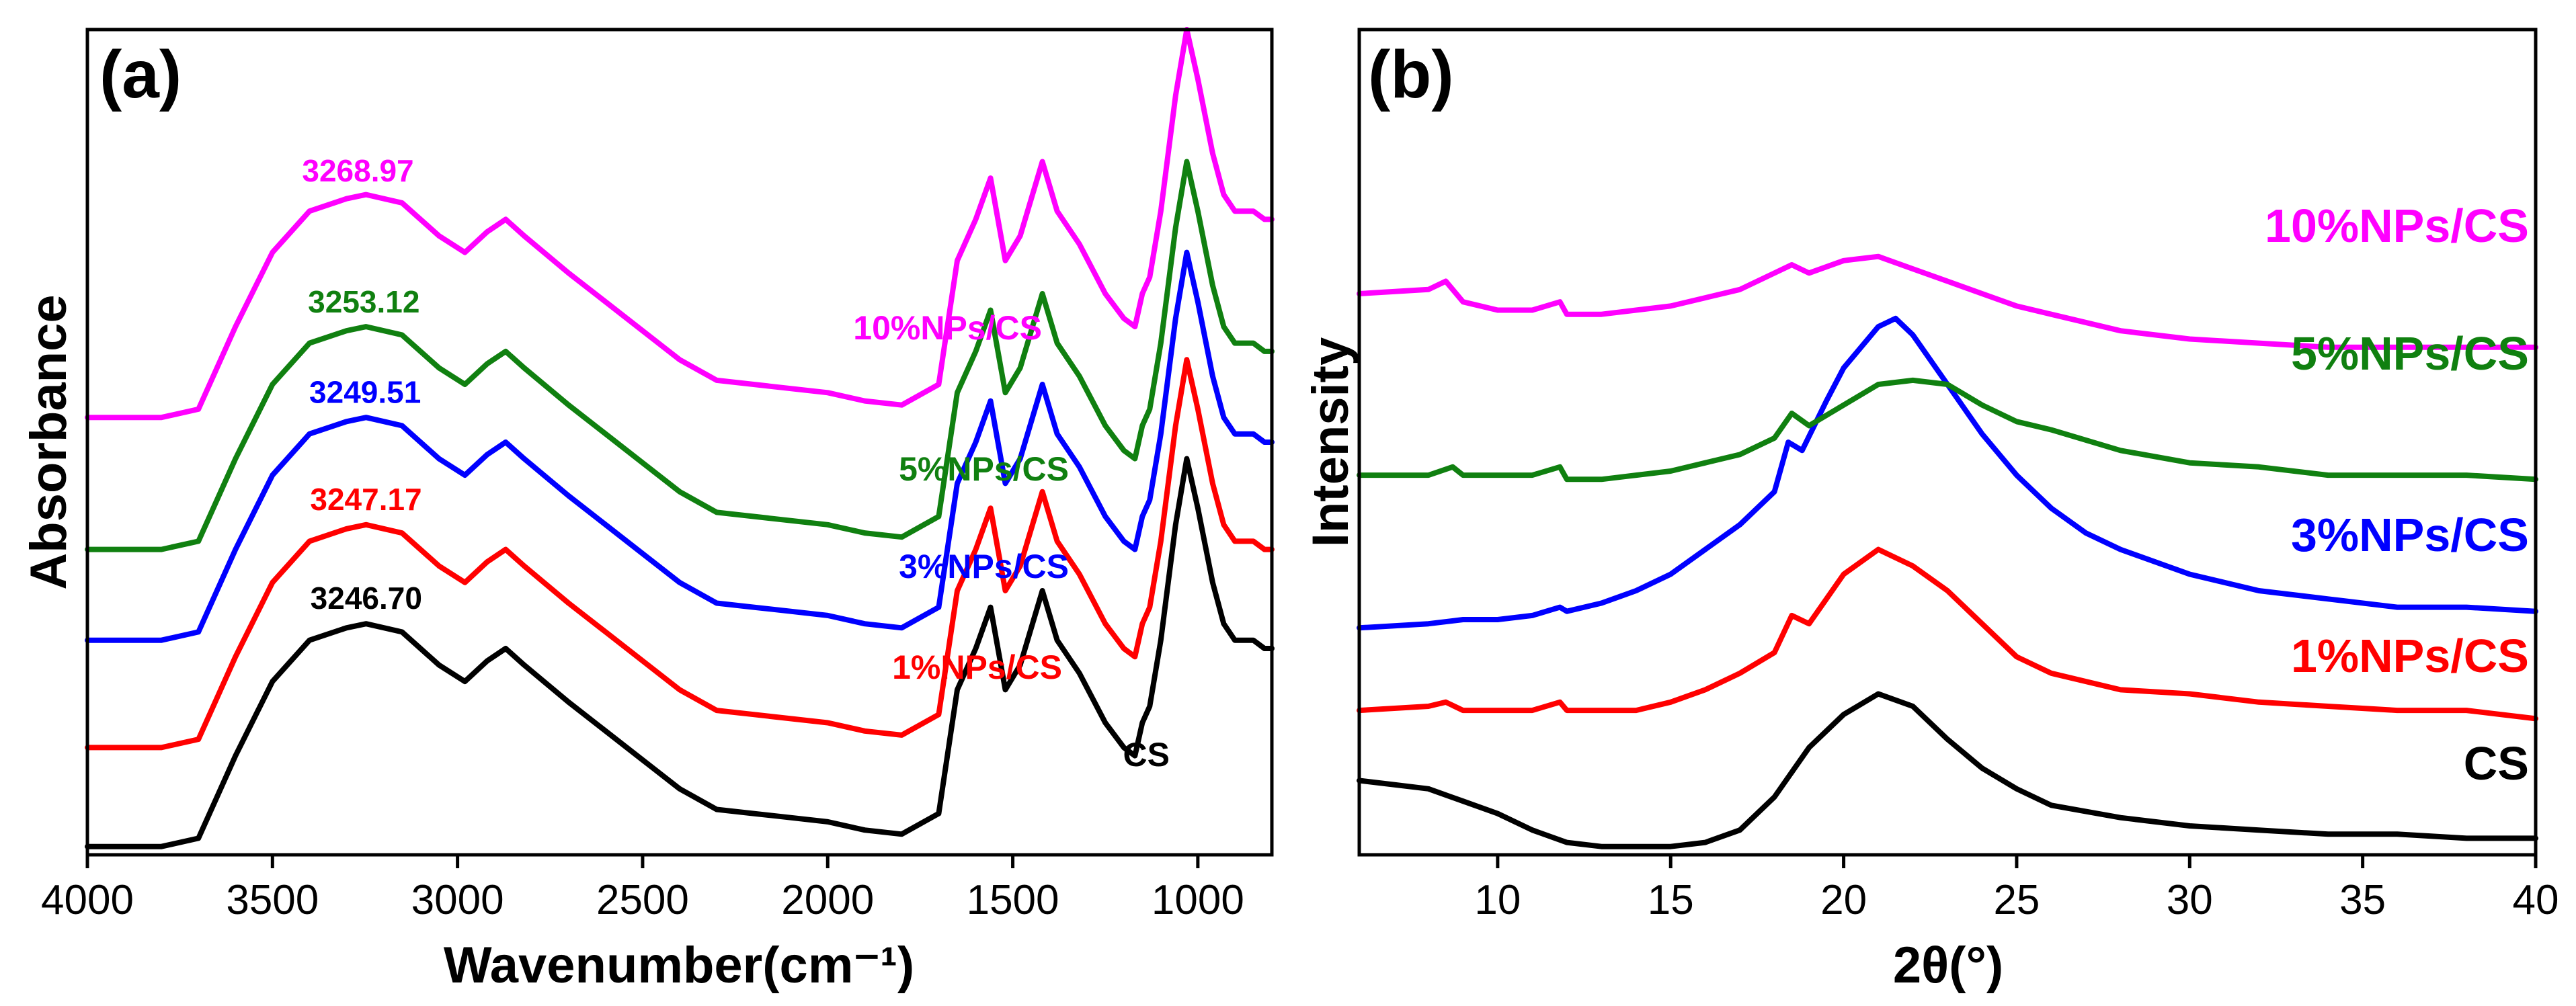  Describe the element at coordinates (2190, 900) in the screenshot. I see `panel-b-x-tick-label: 30` at that location.